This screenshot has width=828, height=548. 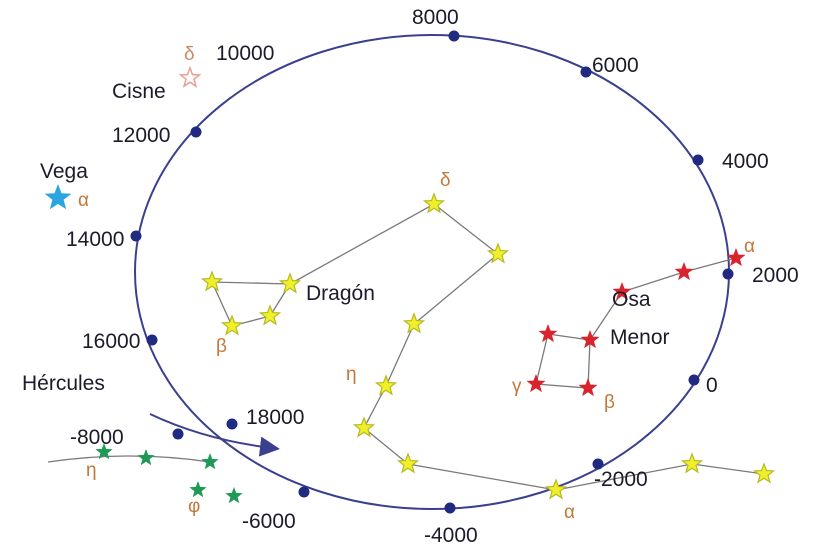 What do you see at coordinates (517, 386) in the screenshot?
I see `greek-ursa-minor-gamma: γ` at bounding box center [517, 386].